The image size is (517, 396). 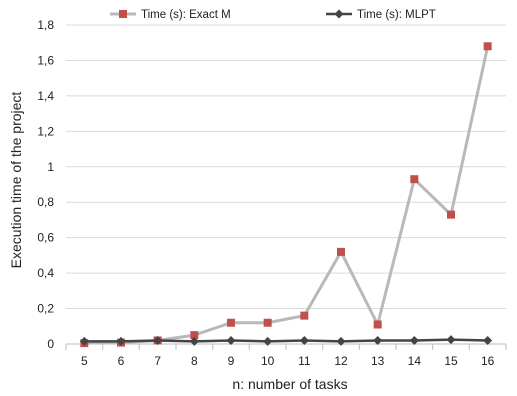 What do you see at coordinates (16, 180) in the screenshot?
I see `y-axis-title: Execution time of the project` at bounding box center [16, 180].